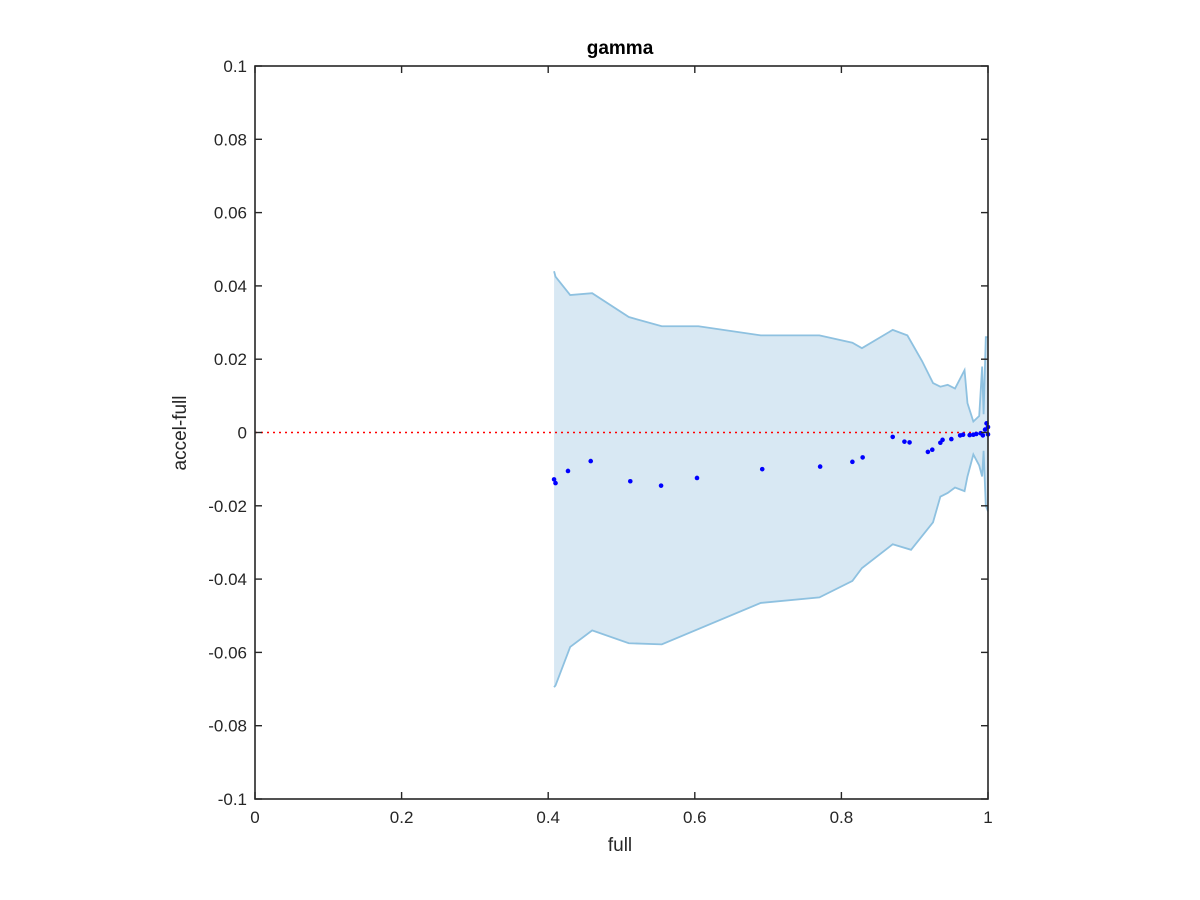 Image resolution: width=1200 pixels, height=900 pixels. Describe the element at coordinates (620, 845) in the screenshot. I see `x-axis-label: full` at that location.